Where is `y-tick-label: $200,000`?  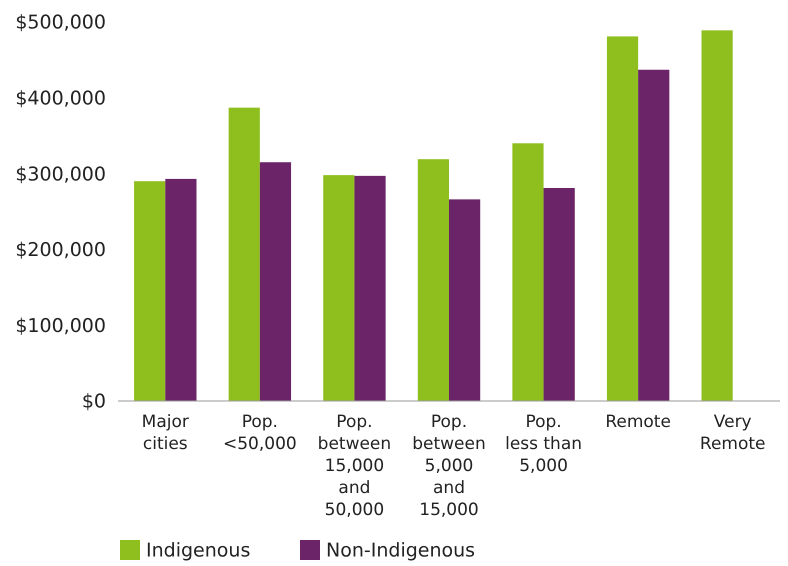 y-tick-label: $200,000 is located at coordinates (60, 250).